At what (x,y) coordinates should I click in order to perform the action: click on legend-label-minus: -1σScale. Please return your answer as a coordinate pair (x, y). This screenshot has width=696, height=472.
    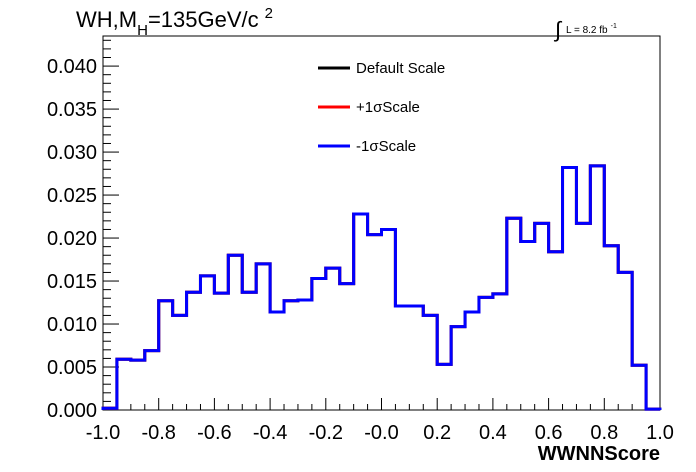
    Looking at the image, I should click on (386, 146).